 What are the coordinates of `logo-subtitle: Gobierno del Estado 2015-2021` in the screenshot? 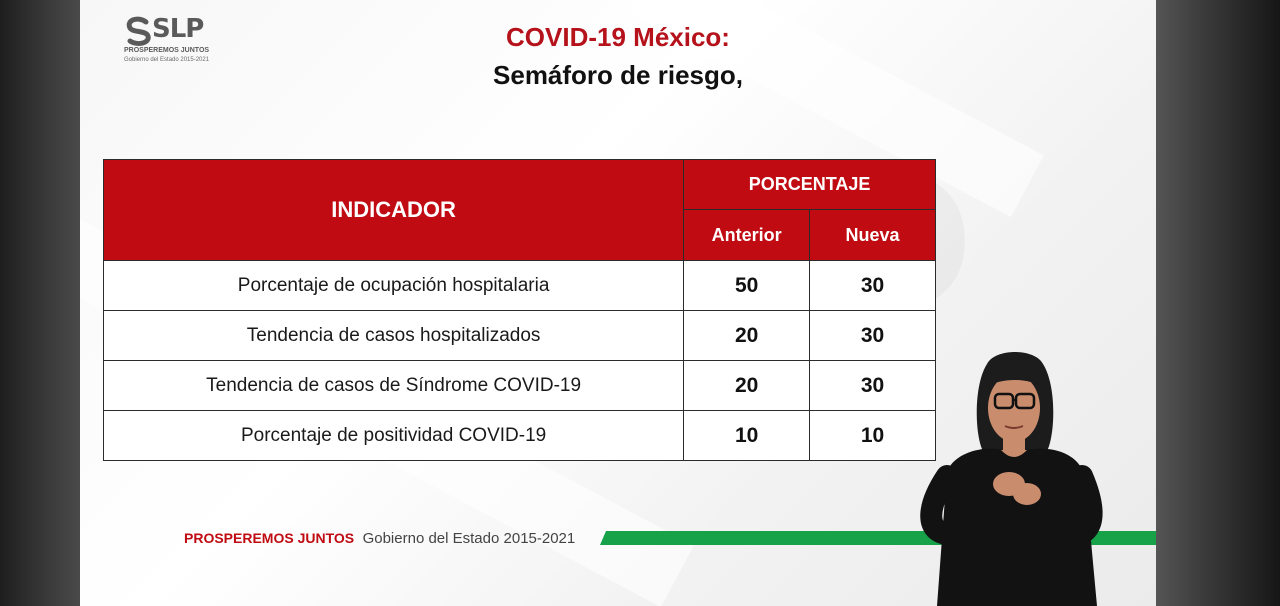 It's located at (167, 60).